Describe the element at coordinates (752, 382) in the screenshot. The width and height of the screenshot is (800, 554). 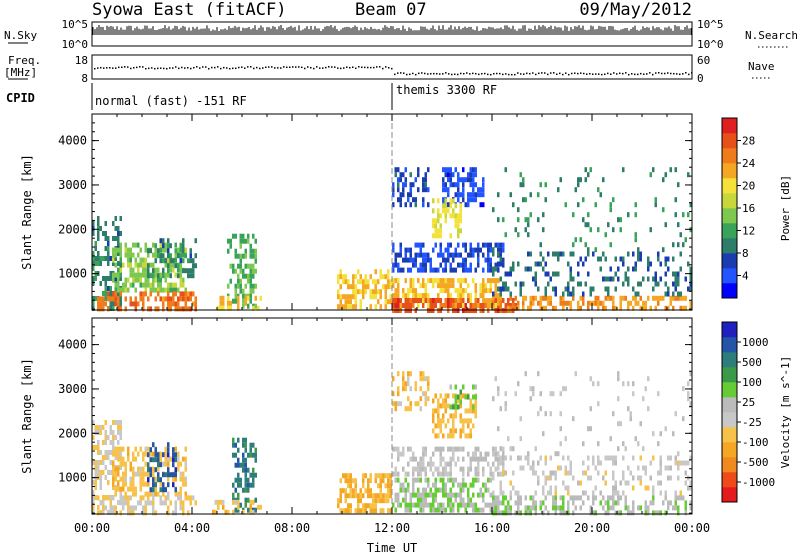
I see `colorbar-tick-label: 100` at that location.